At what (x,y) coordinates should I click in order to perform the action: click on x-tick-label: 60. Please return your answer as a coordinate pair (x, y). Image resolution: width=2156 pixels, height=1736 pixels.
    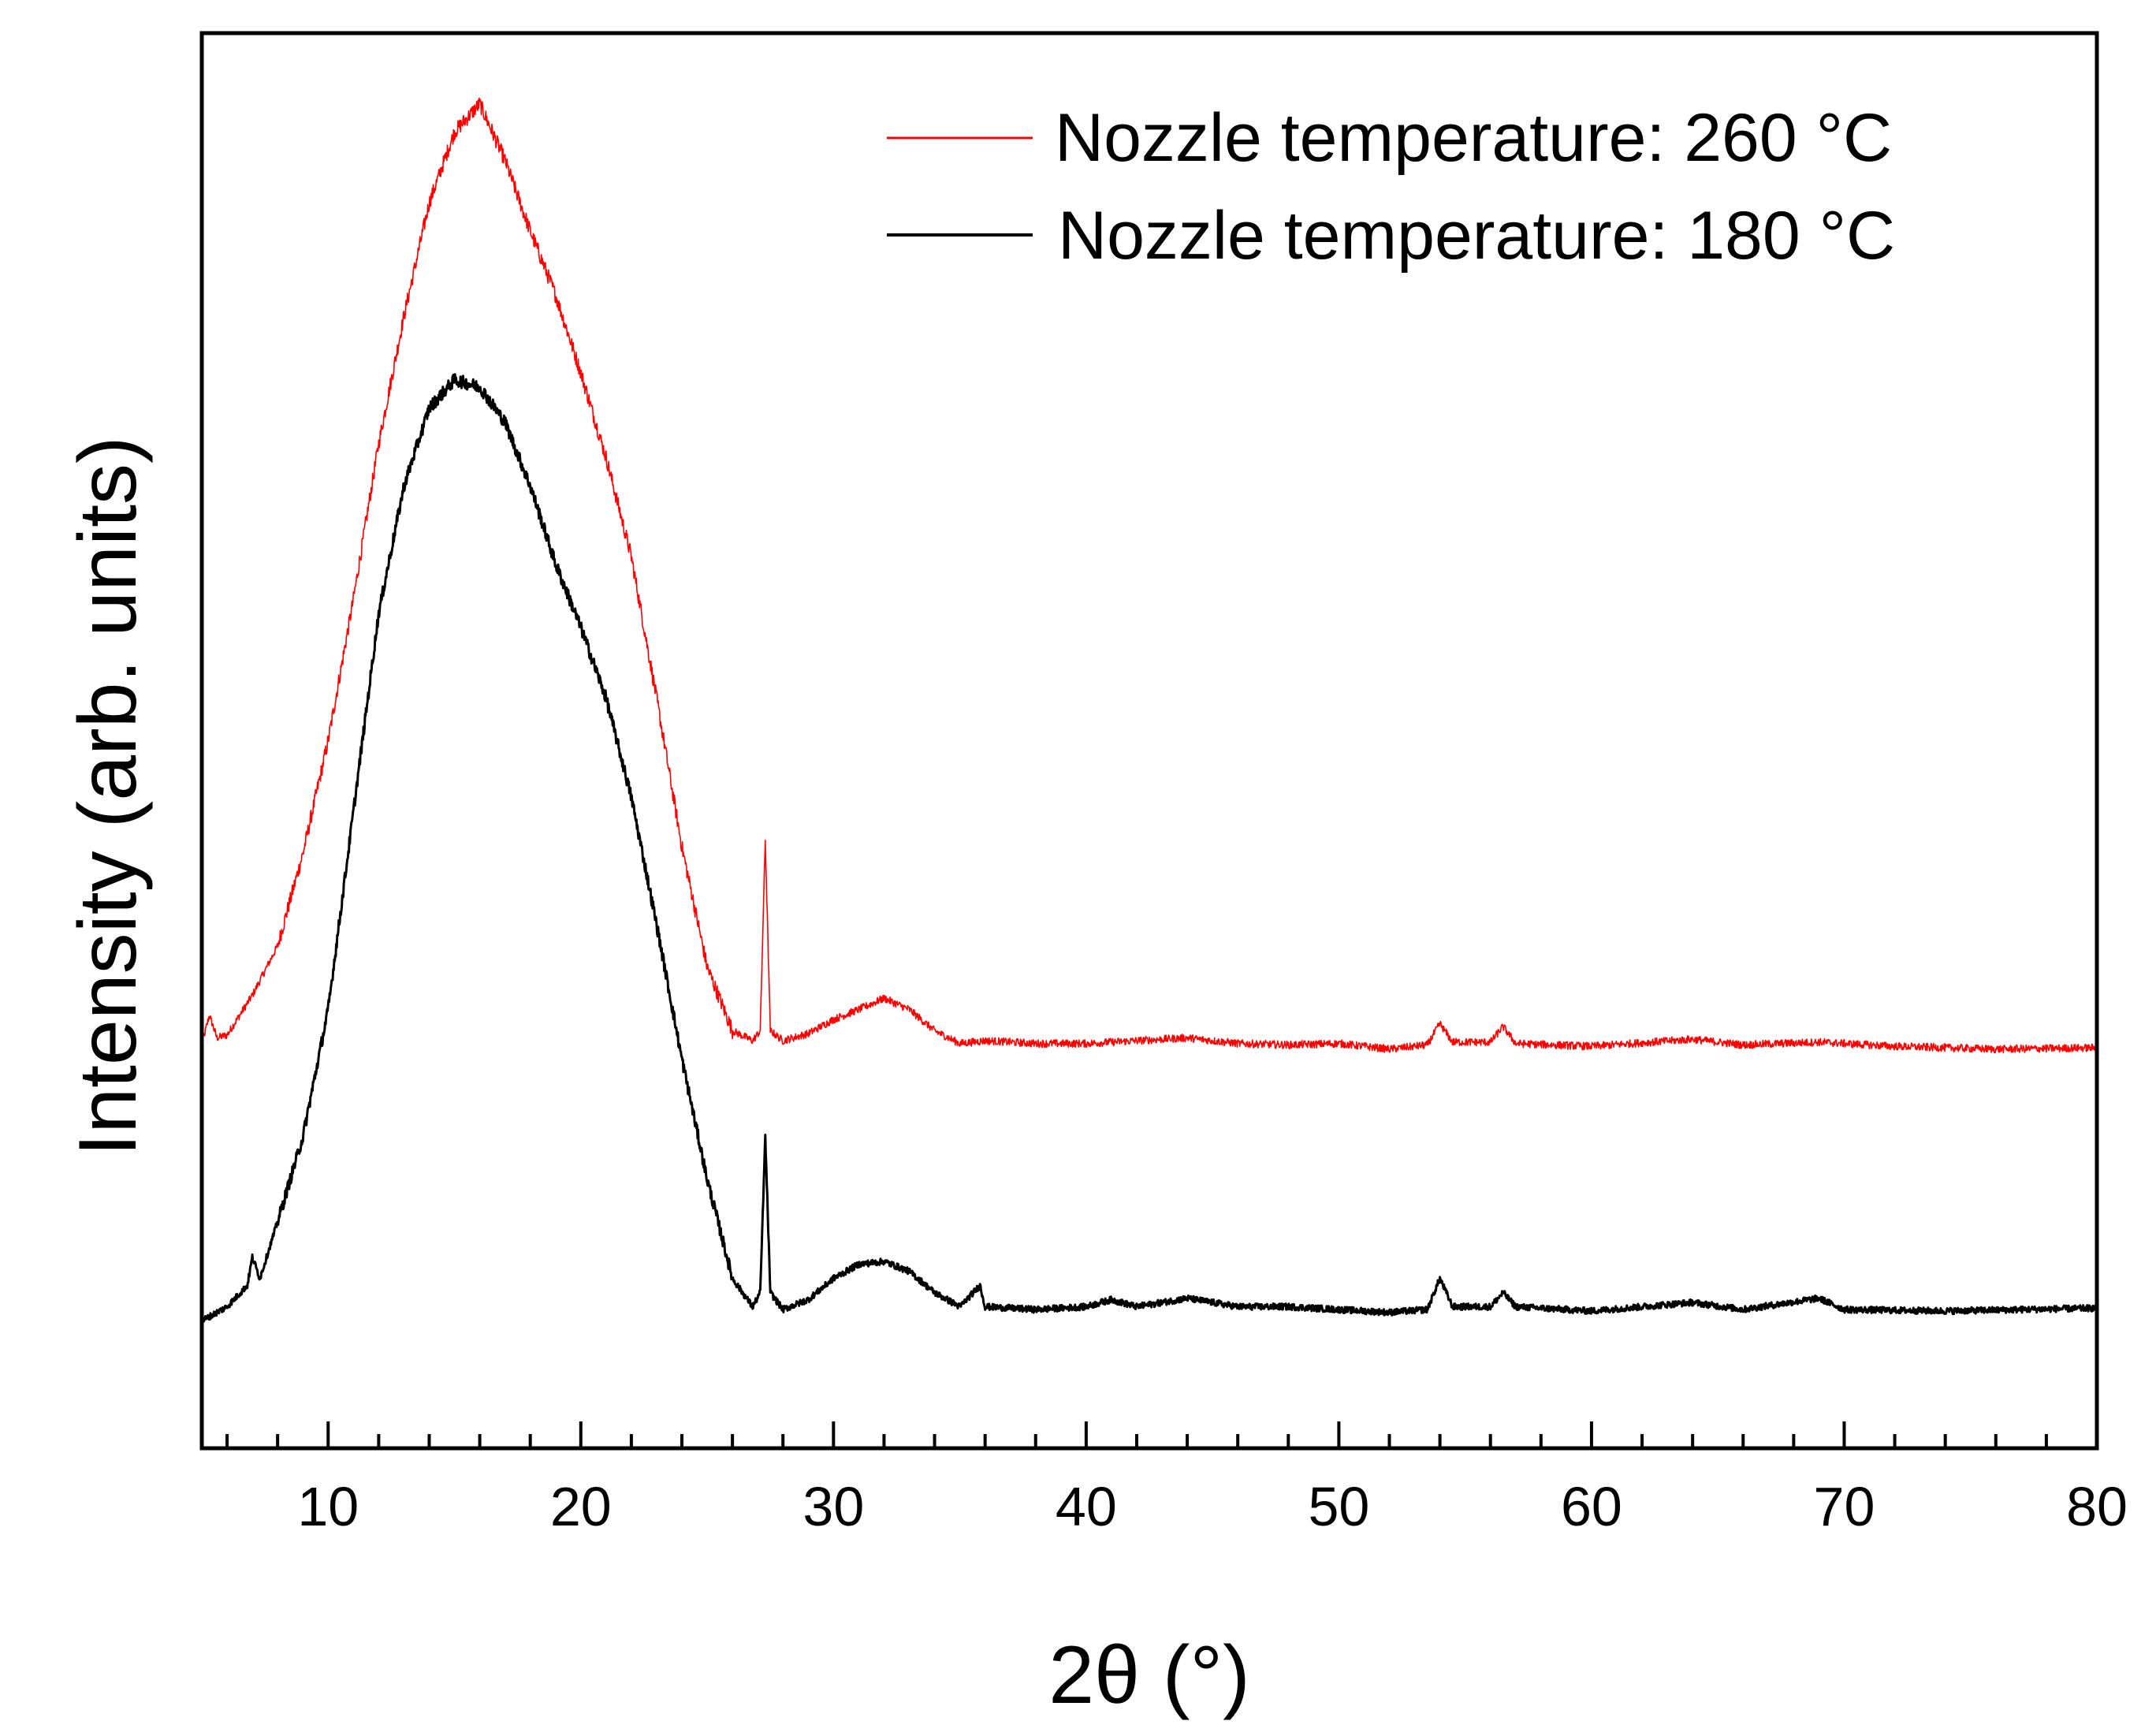
    Looking at the image, I should click on (1591, 1506).